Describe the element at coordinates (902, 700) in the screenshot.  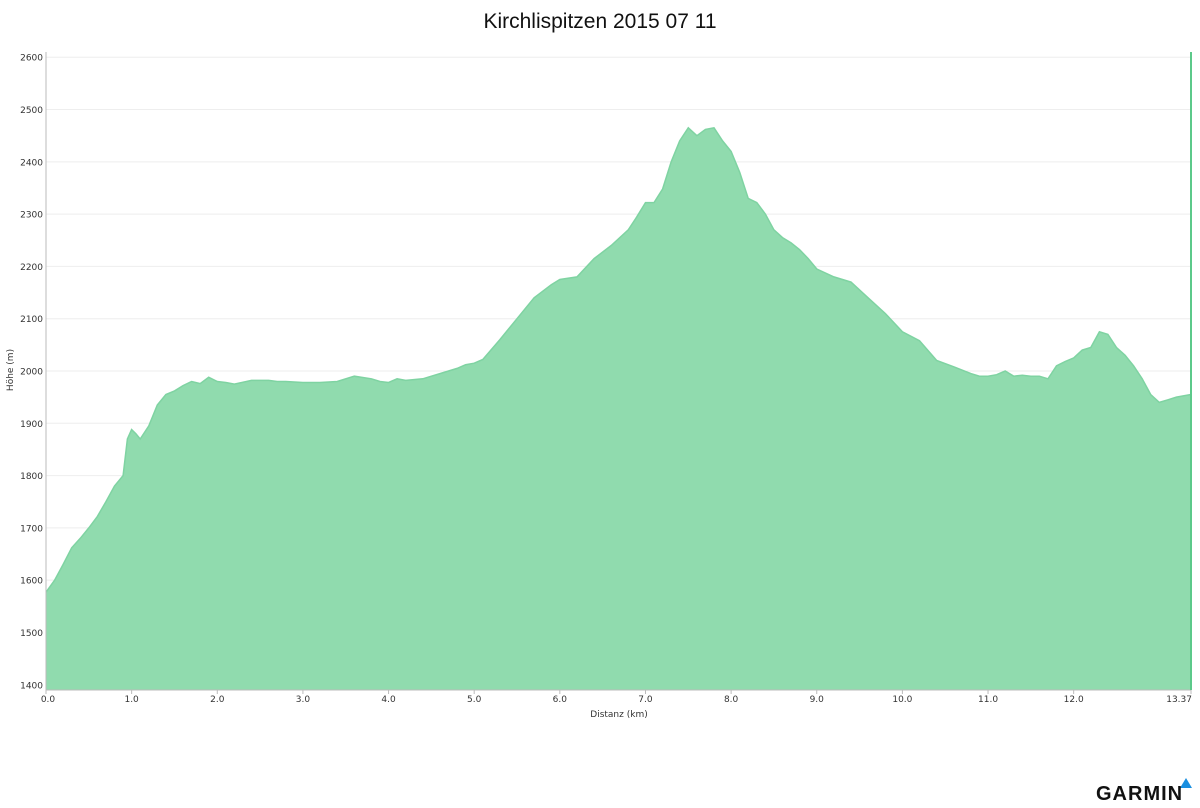
I see `x-tick-label: 10.0` at that location.